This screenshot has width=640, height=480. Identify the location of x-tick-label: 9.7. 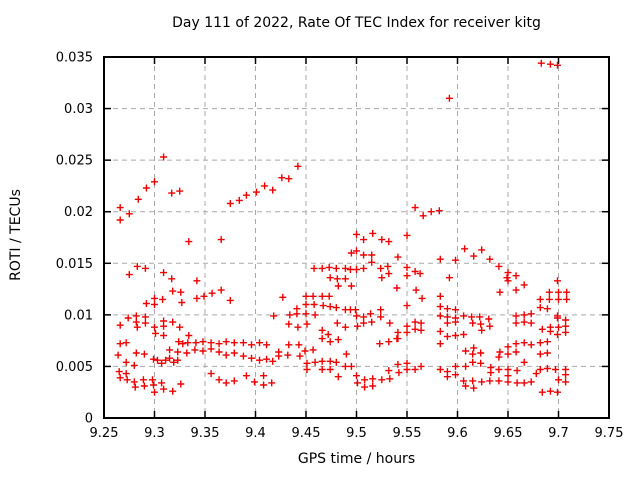
(558, 433).